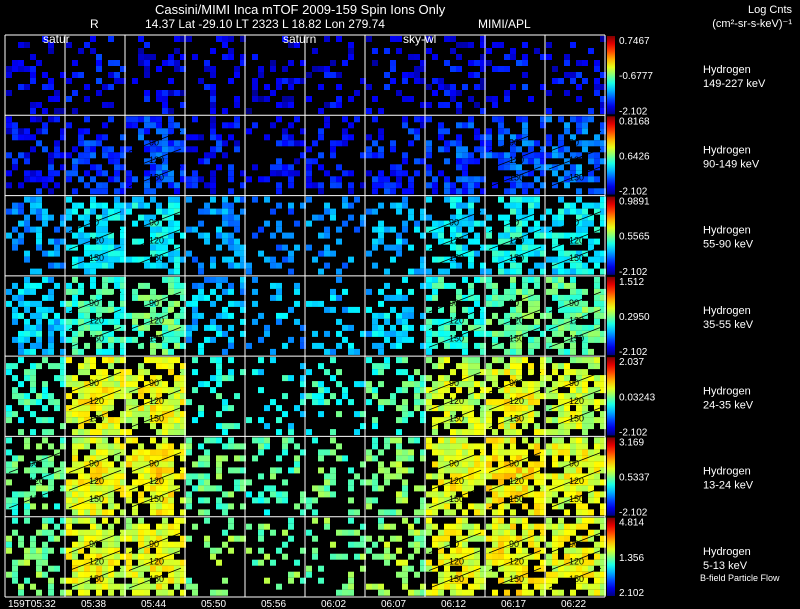  What do you see at coordinates (36, 315) in the screenshot?
I see `panel-r3-c0` at bounding box center [36, 315].